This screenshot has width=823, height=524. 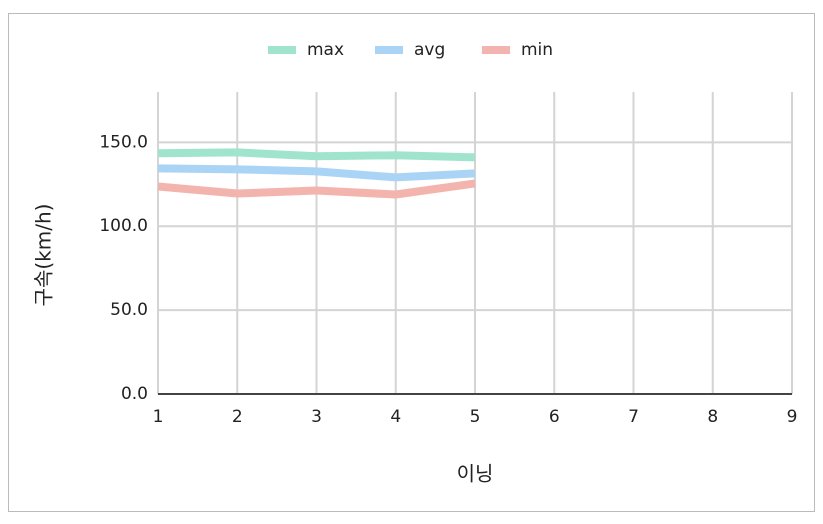 What do you see at coordinates (237, 417) in the screenshot?
I see `x-tick-label: 2` at bounding box center [237, 417].